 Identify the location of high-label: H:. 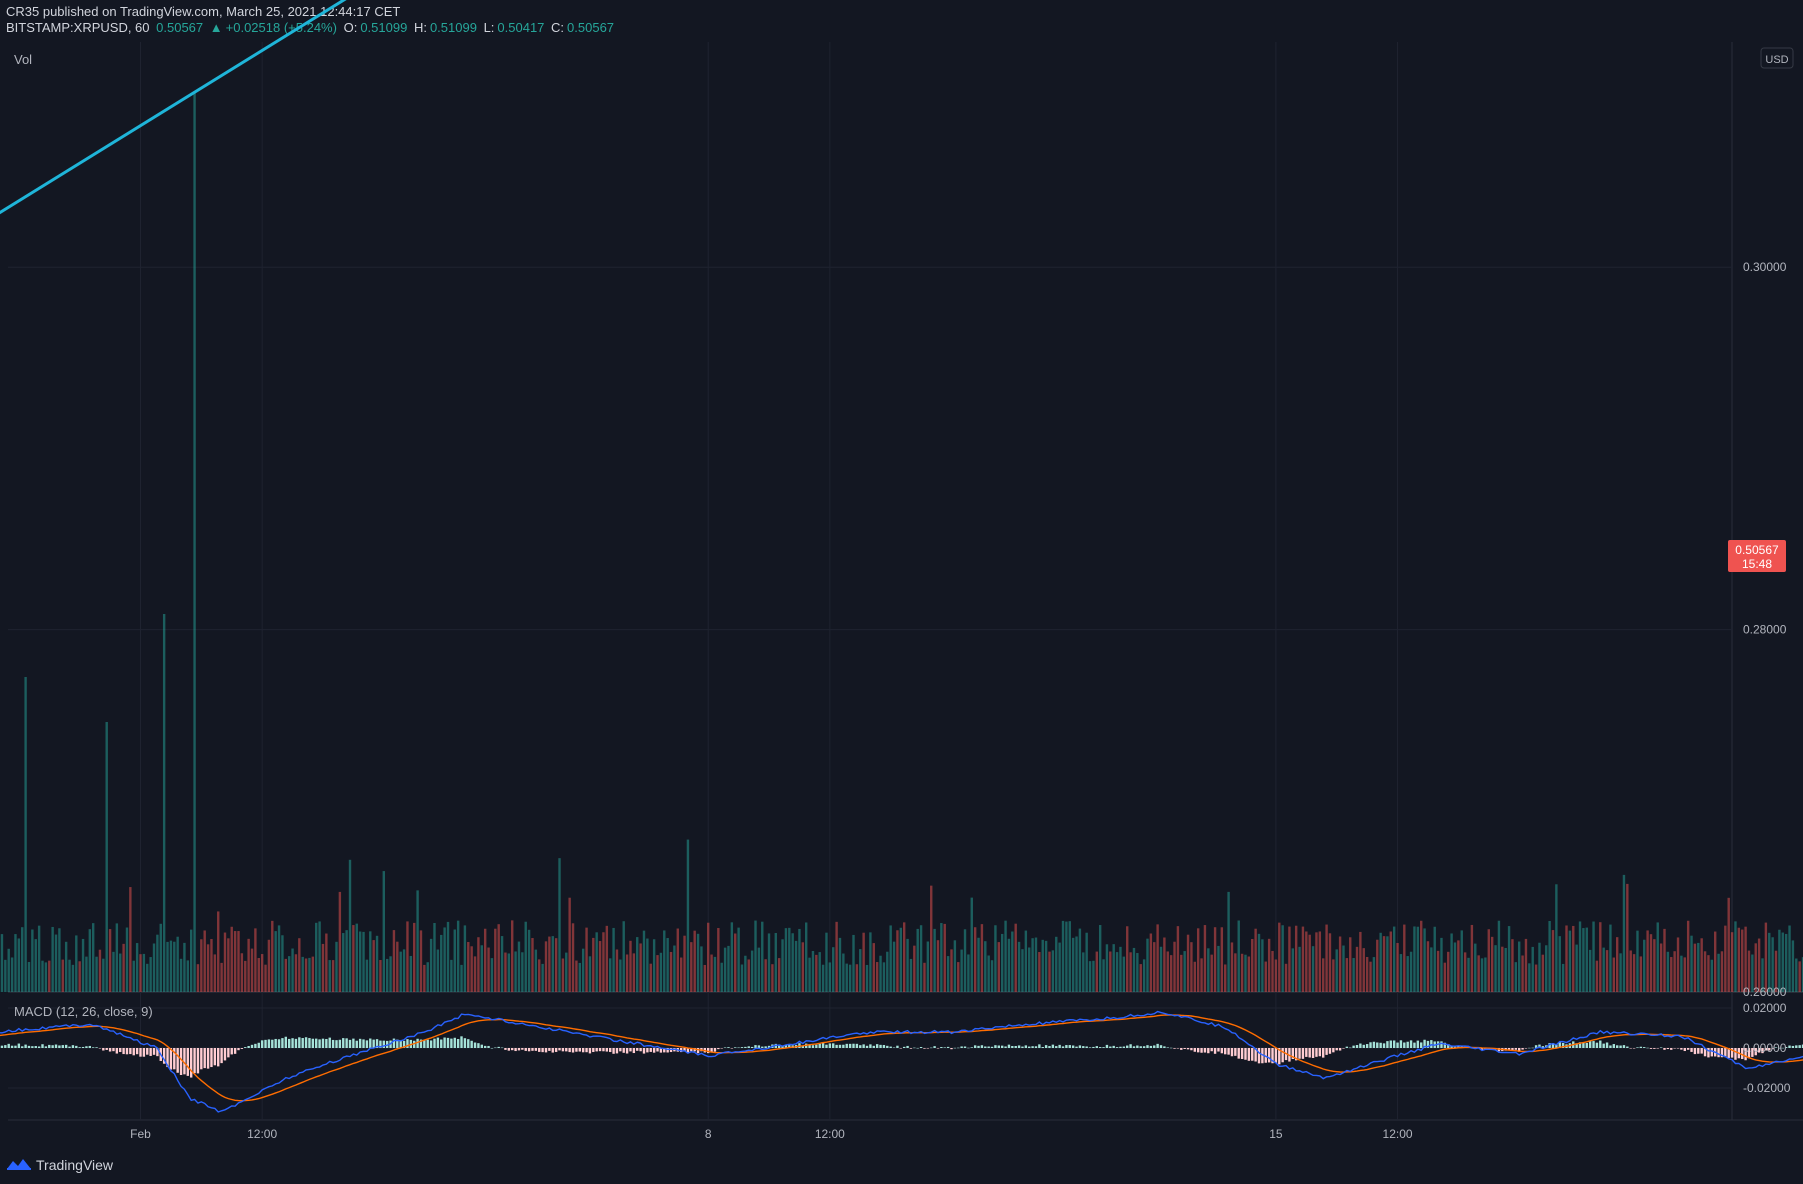
(420, 27).